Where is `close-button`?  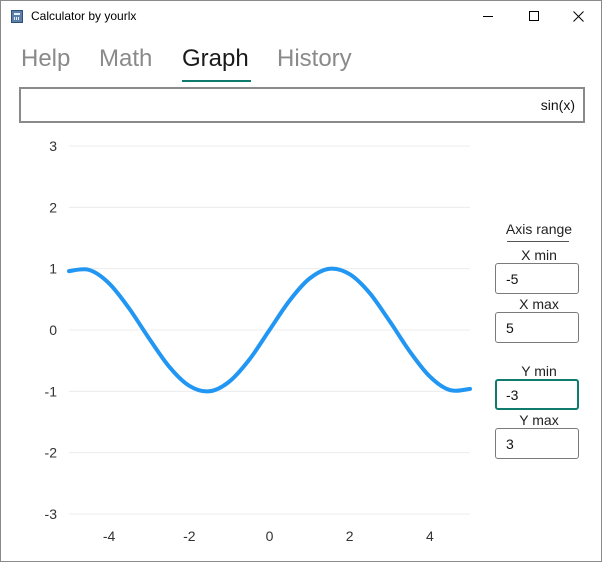 close-button is located at coordinates (578, 16).